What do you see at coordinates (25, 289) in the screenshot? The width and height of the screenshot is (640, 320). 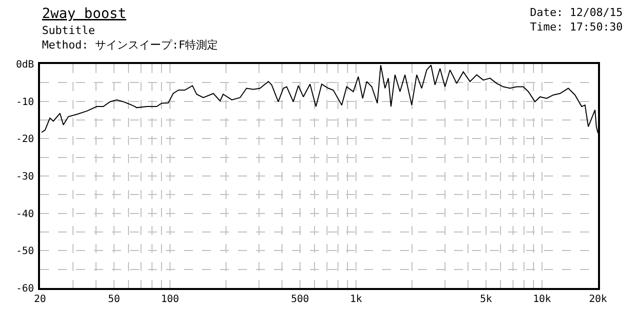 I see `y-tick-label: -60` at bounding box center [25, 289].